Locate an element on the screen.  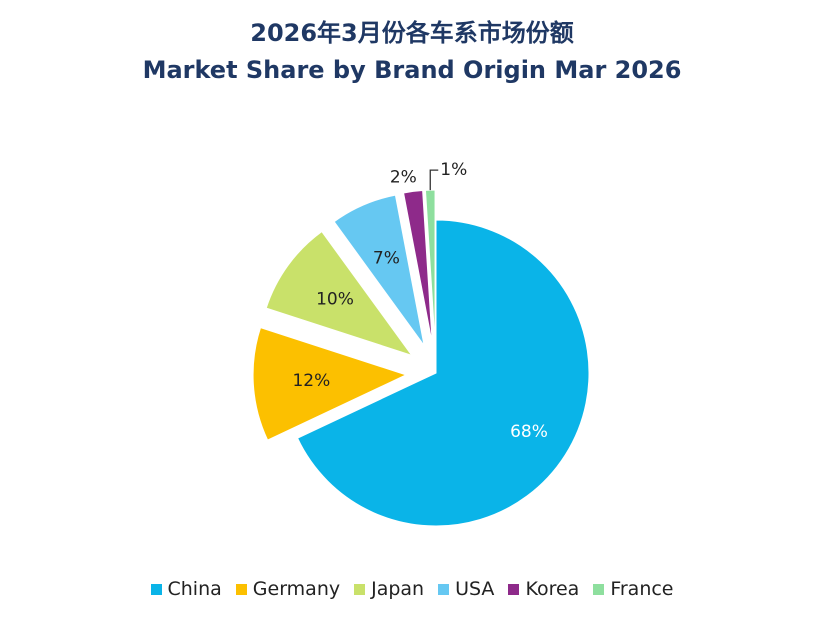
legend-swatch-china is located at coordinates (156, 589).